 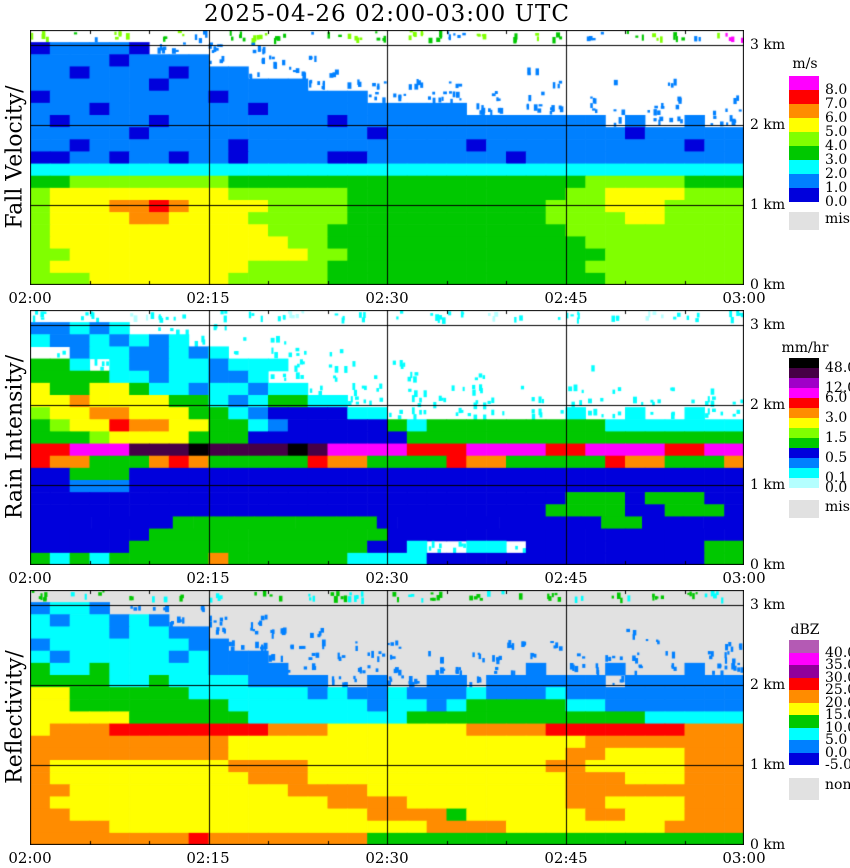 I want to click on legend-cell: 40.0, so click(x=819, y=650).